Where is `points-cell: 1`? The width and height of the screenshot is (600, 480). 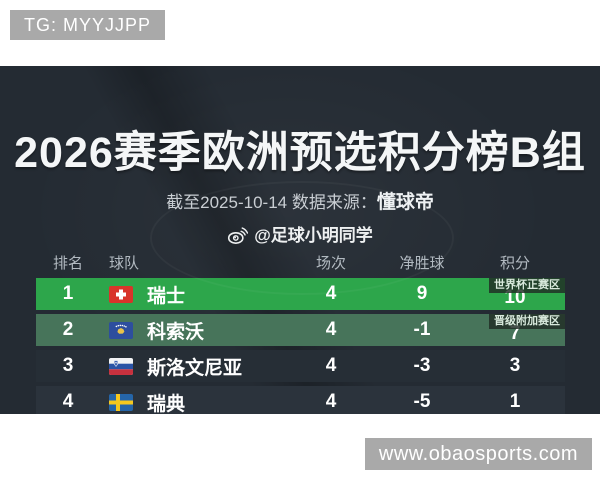
points-cell: 1 is located at coordinates (515, 402).